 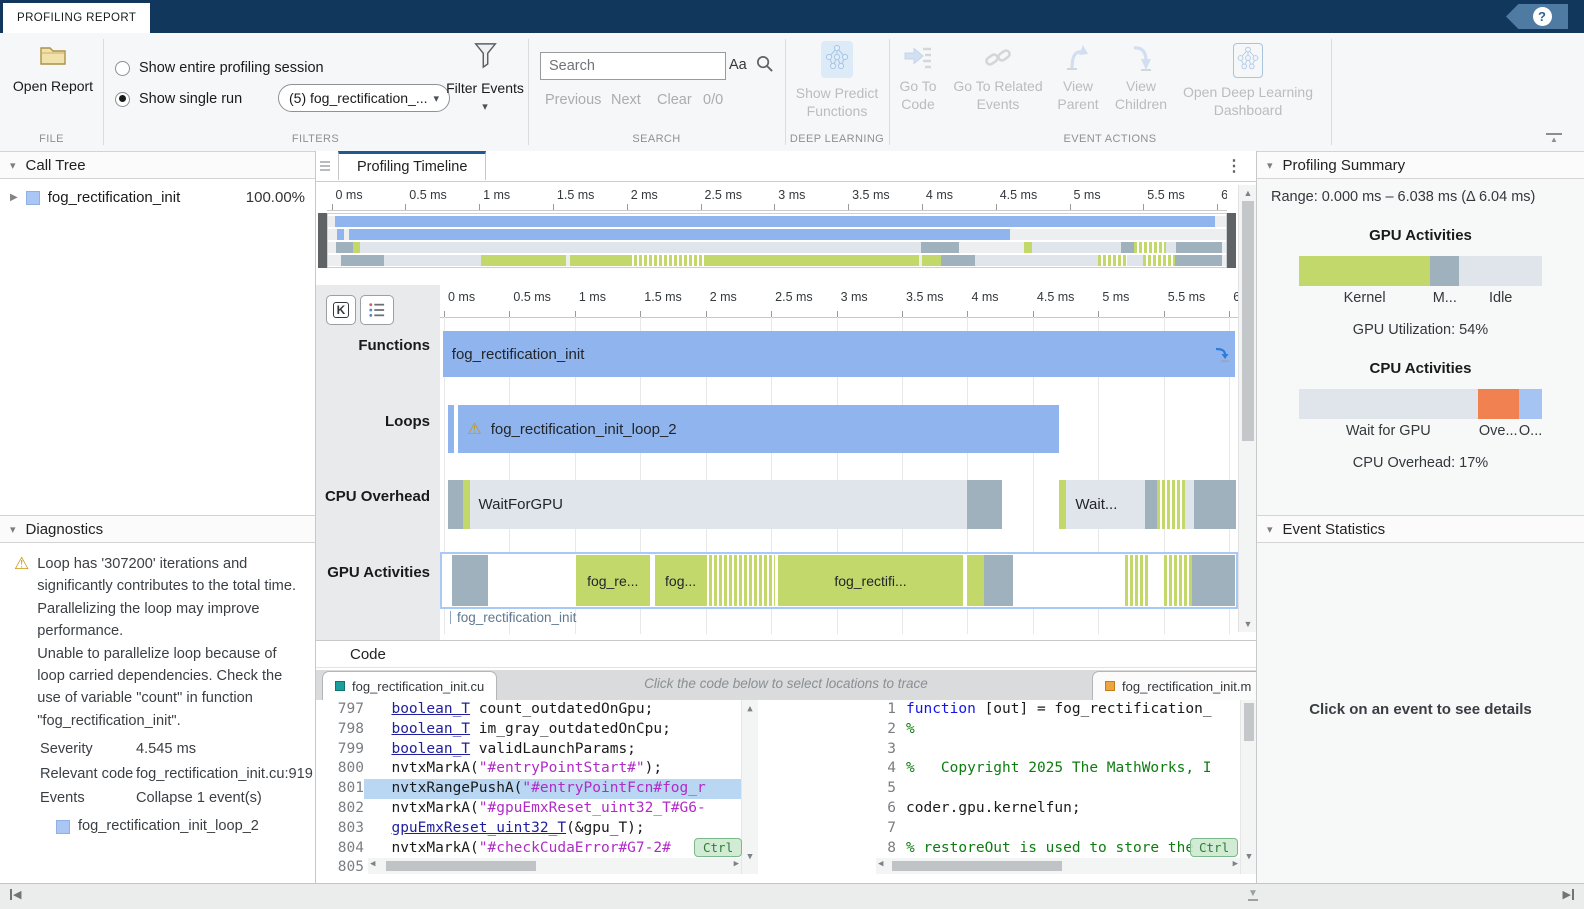 I want to click on search-input, so click(x=633, y=66).